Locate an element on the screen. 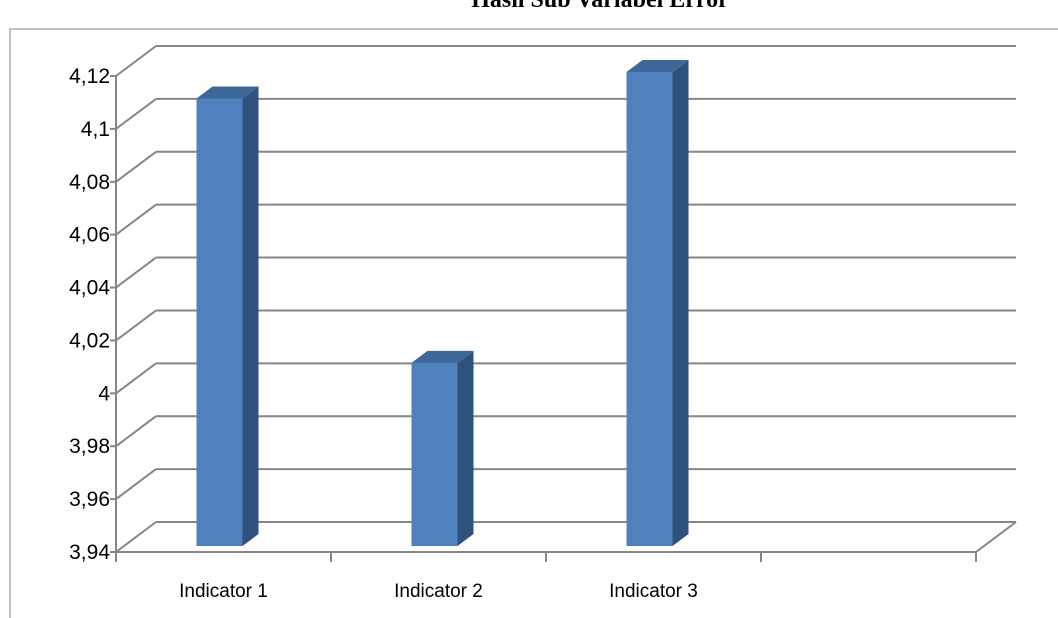 This screenshot has width=1058, height=618. y-tick-label: 4,06 is located at coordinates (89, 235).